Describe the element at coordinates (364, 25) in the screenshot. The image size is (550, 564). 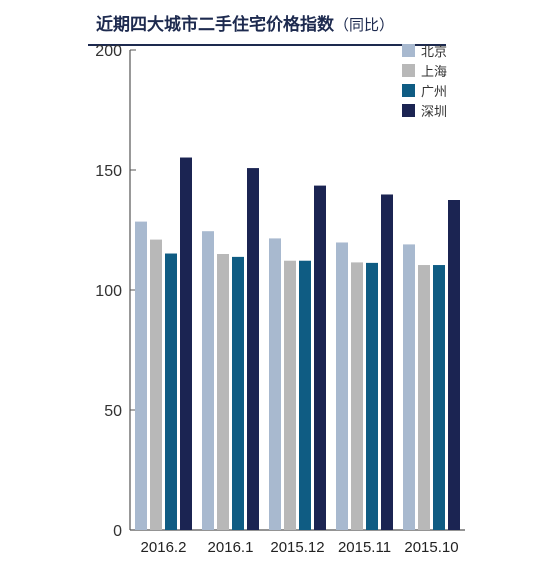
I see `chart-title-suffix: （同比）` at that location.